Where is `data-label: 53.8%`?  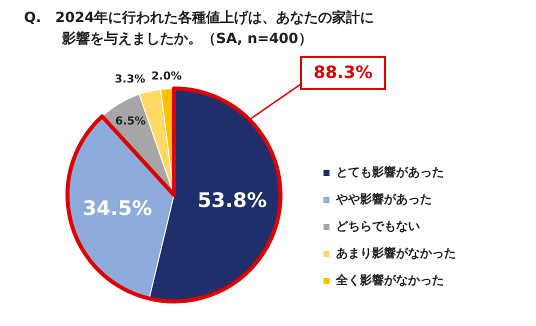 data-label: 53.8% is located at coordinates (232, 200).